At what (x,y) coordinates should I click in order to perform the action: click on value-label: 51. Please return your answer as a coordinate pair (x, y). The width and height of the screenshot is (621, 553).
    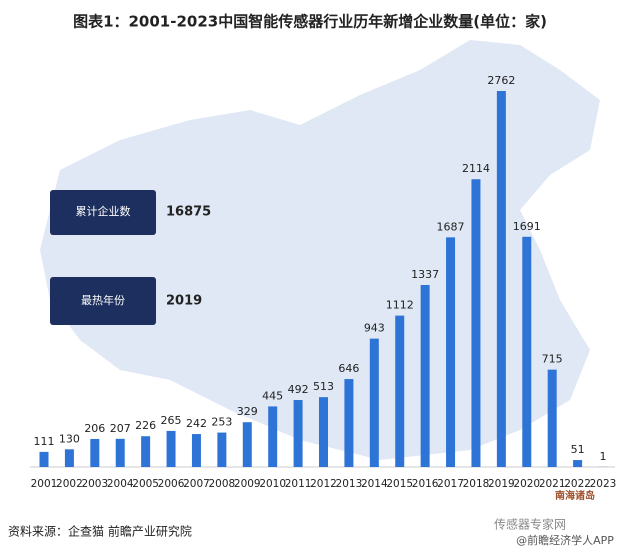
    Looking at the image, I should click on (578, 449).